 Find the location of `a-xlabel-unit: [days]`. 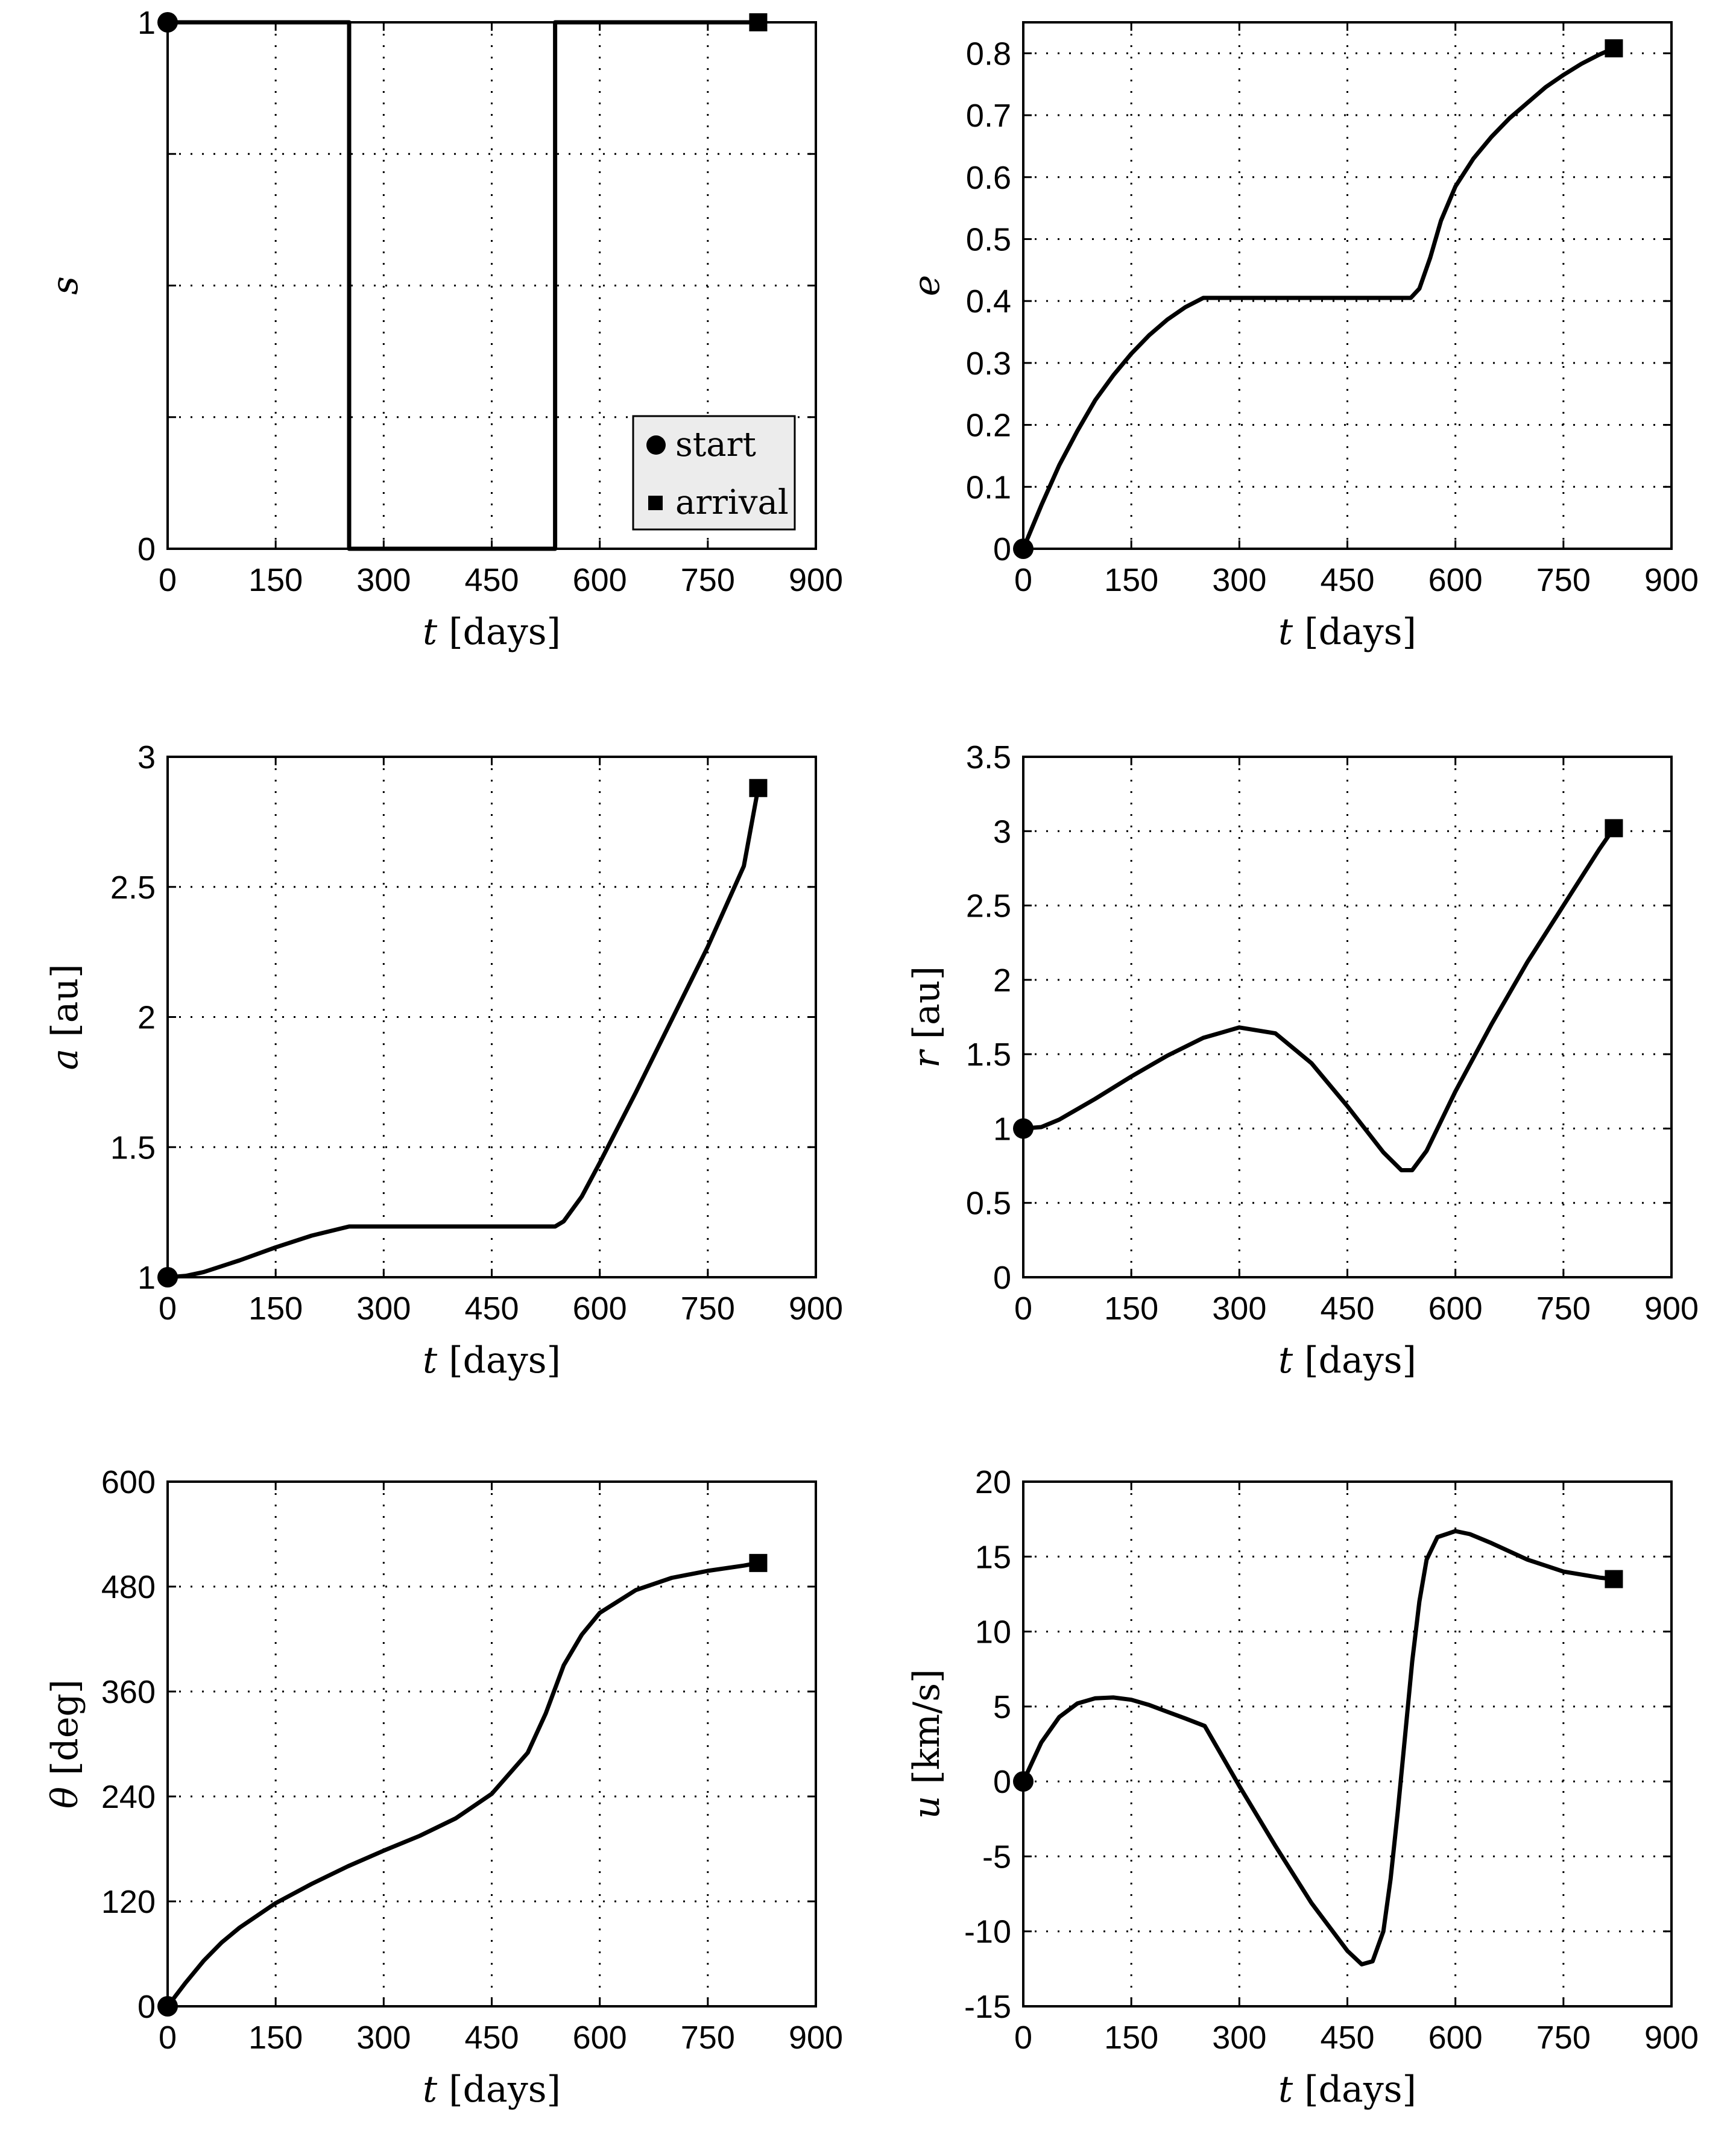

a-xlabel-unit: [days] is located at coordinates (499, 1360).